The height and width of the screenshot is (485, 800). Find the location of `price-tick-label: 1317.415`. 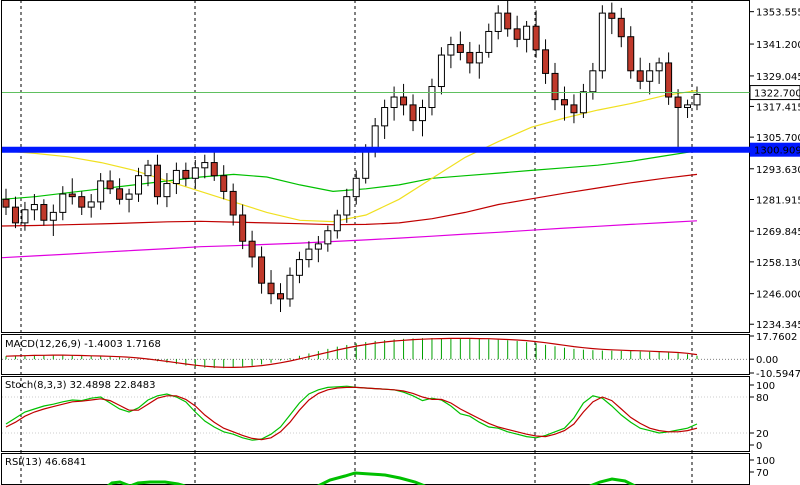

price-tick-label: 1317.415 is located at coordinates (778, 107).